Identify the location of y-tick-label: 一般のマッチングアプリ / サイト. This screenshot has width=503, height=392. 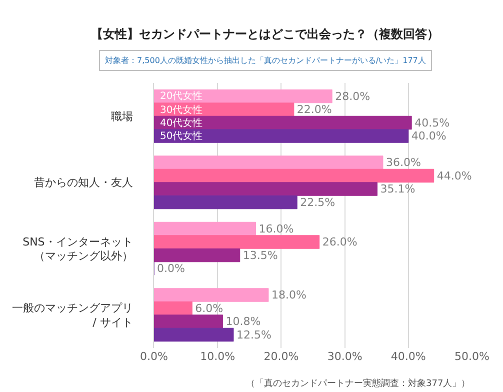
(72, 315).